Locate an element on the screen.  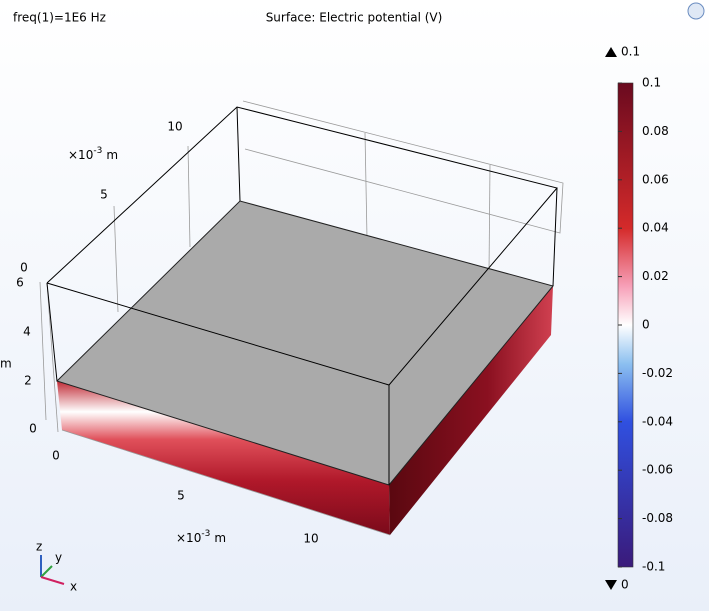
colorbar-tick-label: 0.08 is located at coordinates (655, 131).